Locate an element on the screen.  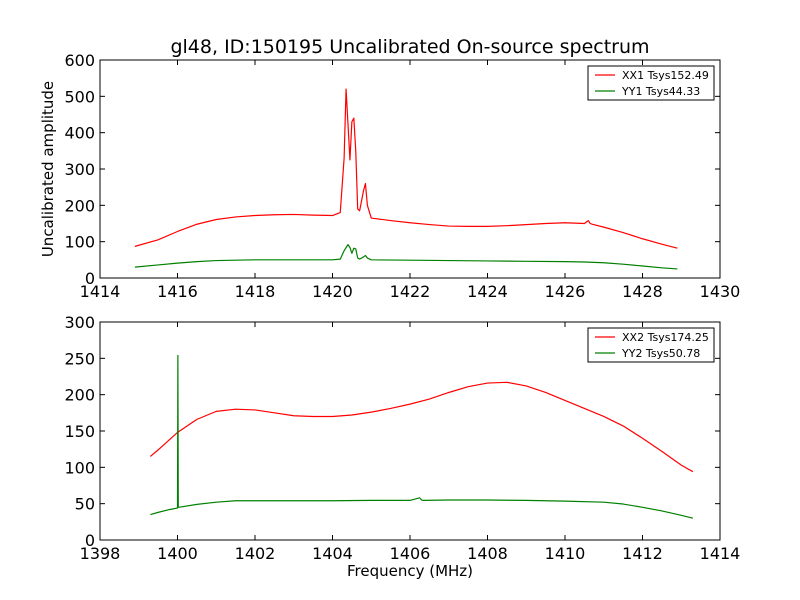
x-tick-label: 1420 is located at coordinates (332, 291).